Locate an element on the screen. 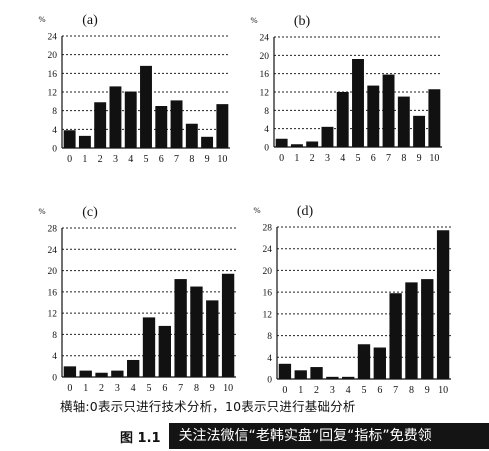 Image resolution: width=489 pixels, height=451 pixels. chart-d-y-tick-label: 16 is located at coordinates (268, 294).